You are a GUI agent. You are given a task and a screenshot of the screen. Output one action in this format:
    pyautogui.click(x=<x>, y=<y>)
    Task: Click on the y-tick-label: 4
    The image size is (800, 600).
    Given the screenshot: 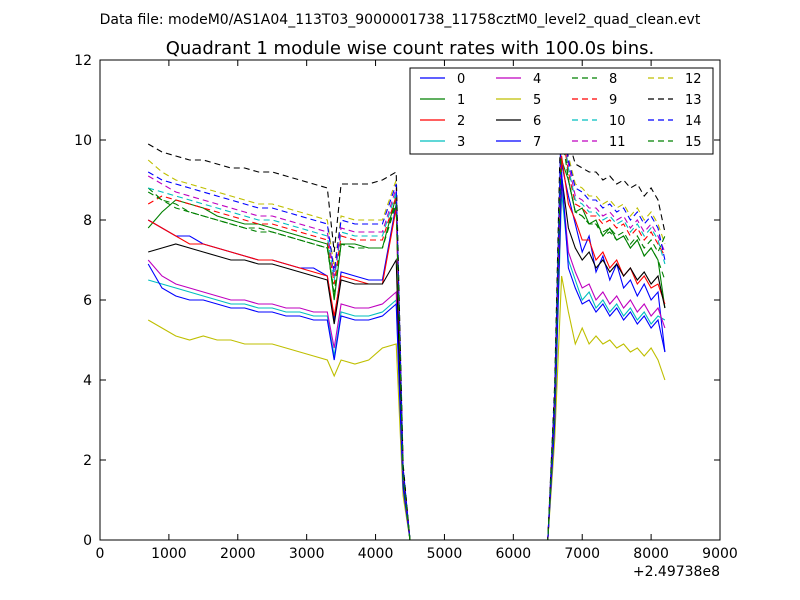 What is the action you would take?
    pyautogui.click(x=87, y=381)
    